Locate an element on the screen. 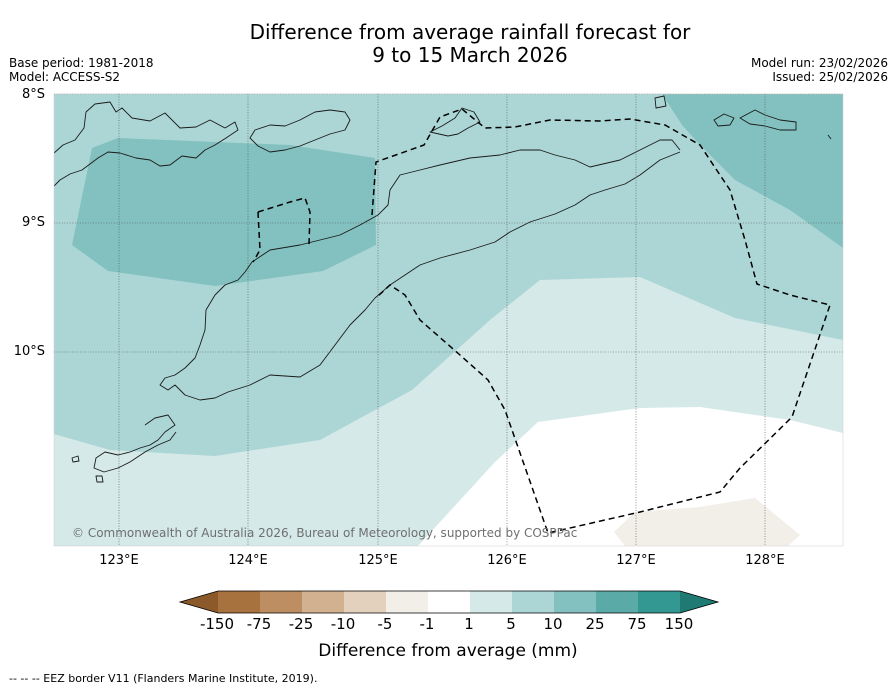 The image size is (896, 690). colorbar-tick-label: -25 is located at coordinates (301, 624).